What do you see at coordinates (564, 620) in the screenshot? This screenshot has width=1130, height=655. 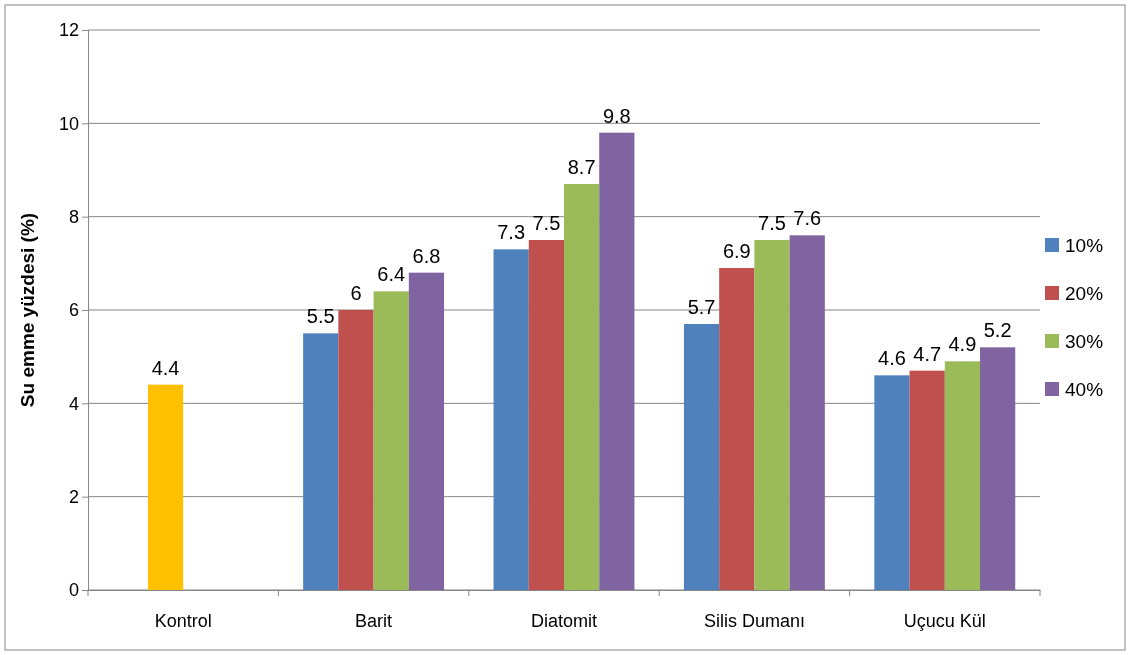 I see `x-tick-label: Diatomit` at bounding box center [564, 620].